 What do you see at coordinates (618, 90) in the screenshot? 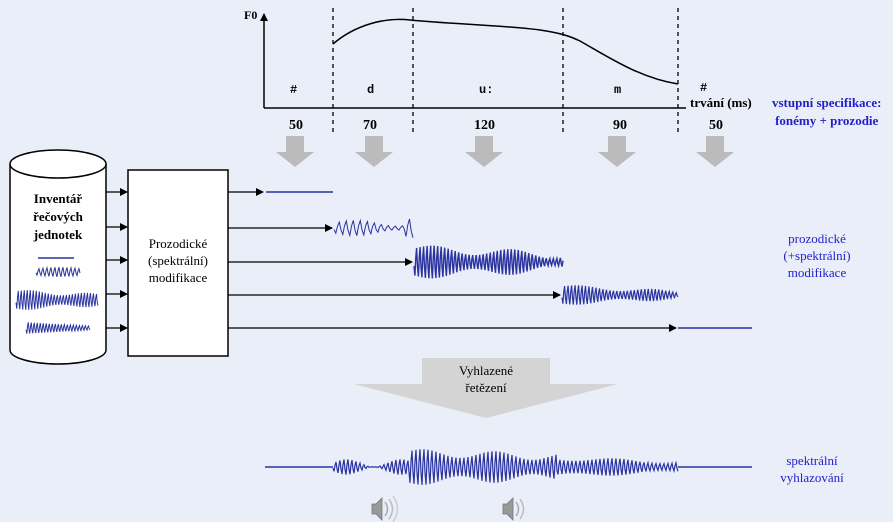
I see `phoneme-4: m` at bounding box center [618, 90].